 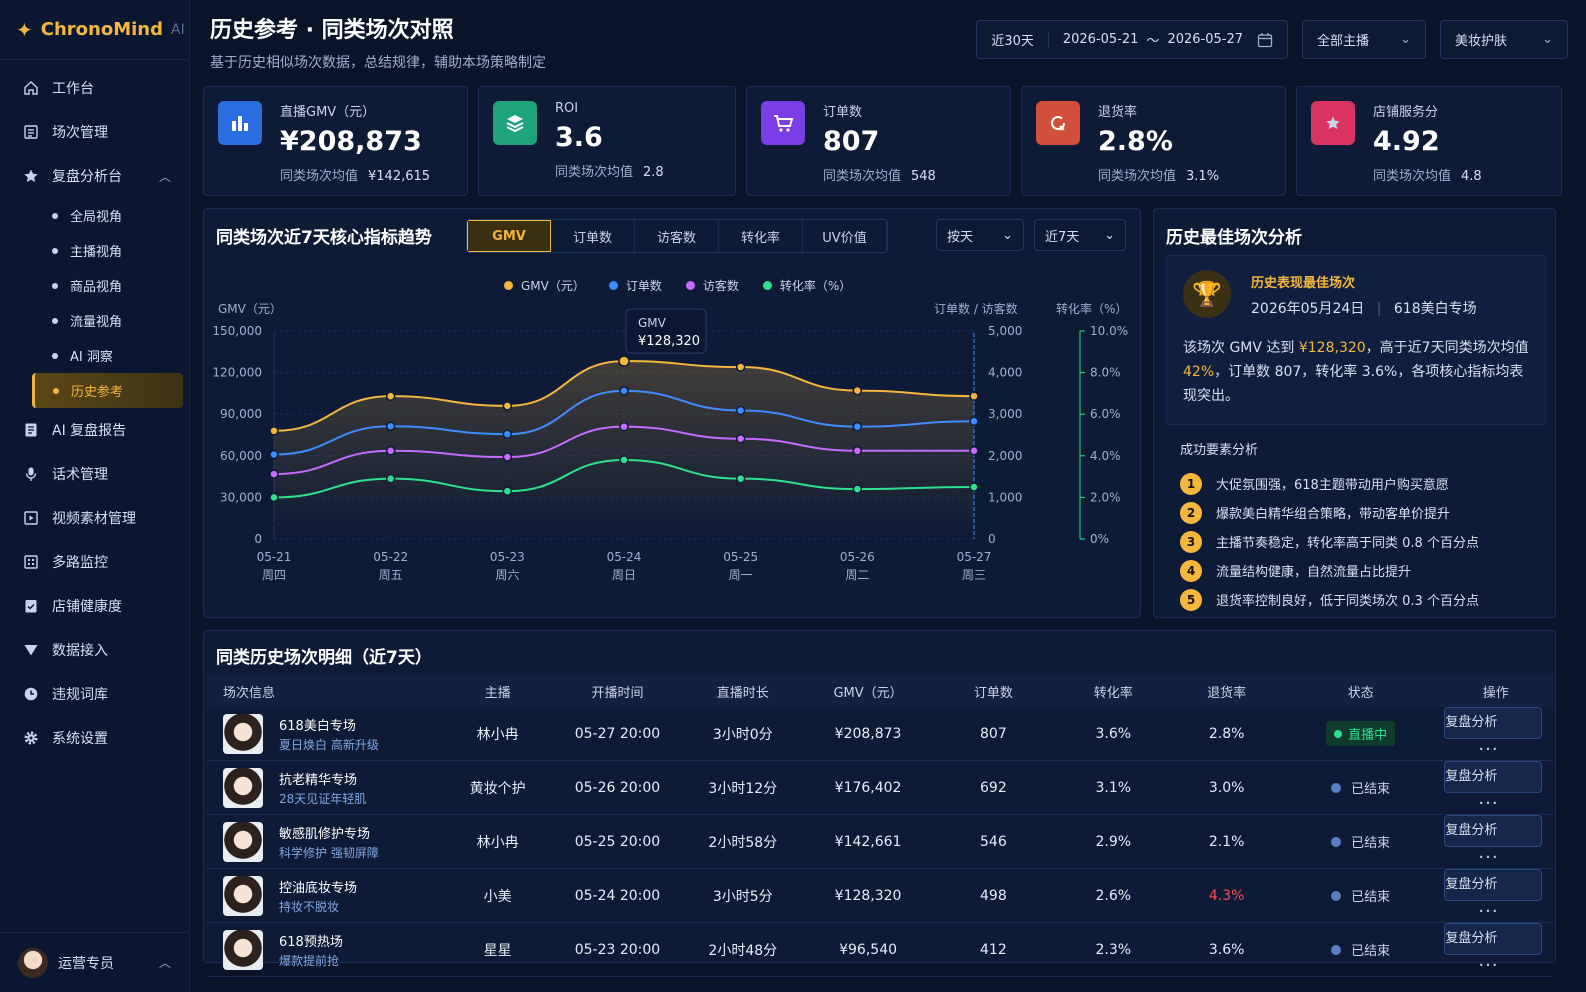 I want to click on tab-metric-0: GMV, so click(x=509, y=236).